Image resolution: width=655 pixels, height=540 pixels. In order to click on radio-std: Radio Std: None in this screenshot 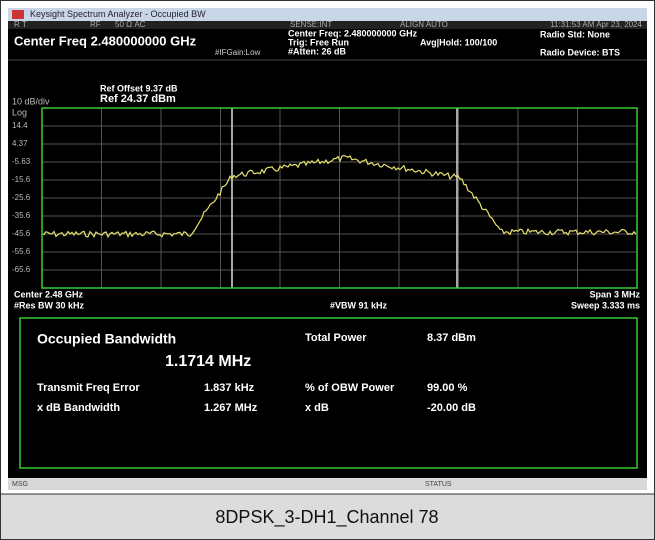, I will do `click(575, 34)`.